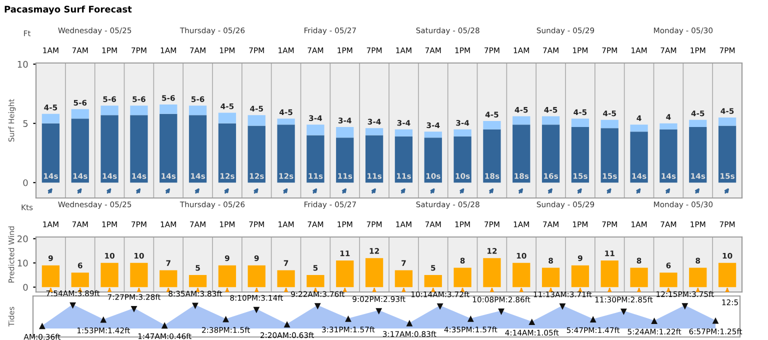  What do you see at coordinates (68, 10) in the screenshot?
I see `chart-title: Pacasmayo Surf Forecast` at bounding box center [68, 10].